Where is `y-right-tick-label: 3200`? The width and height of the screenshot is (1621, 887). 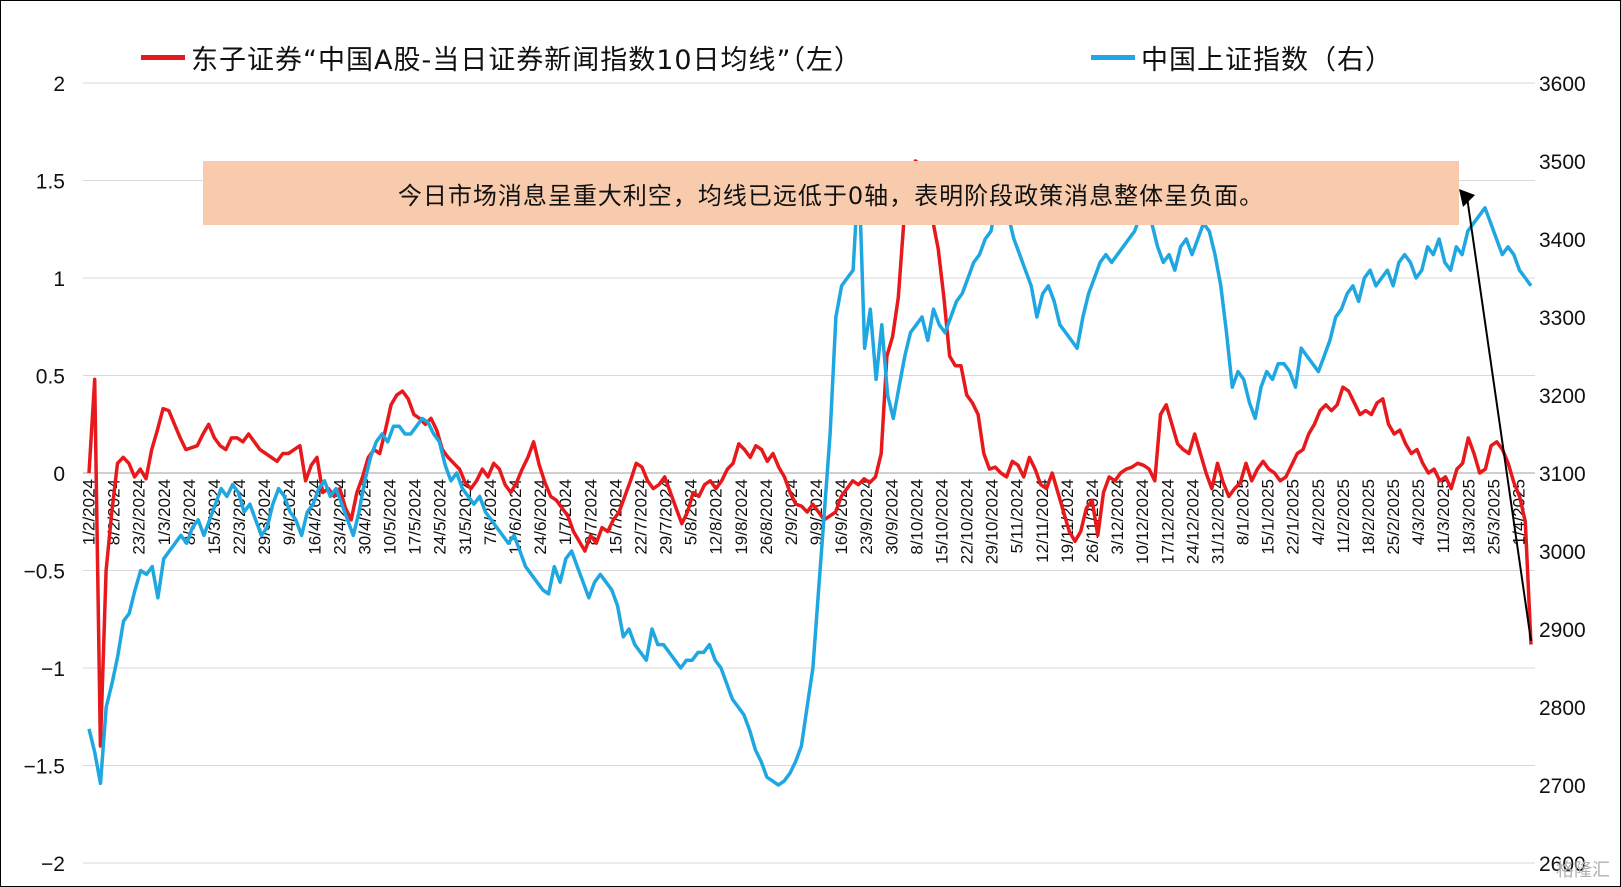
y-right-tick-label: 3200 is located at coordinates (1562, 396).